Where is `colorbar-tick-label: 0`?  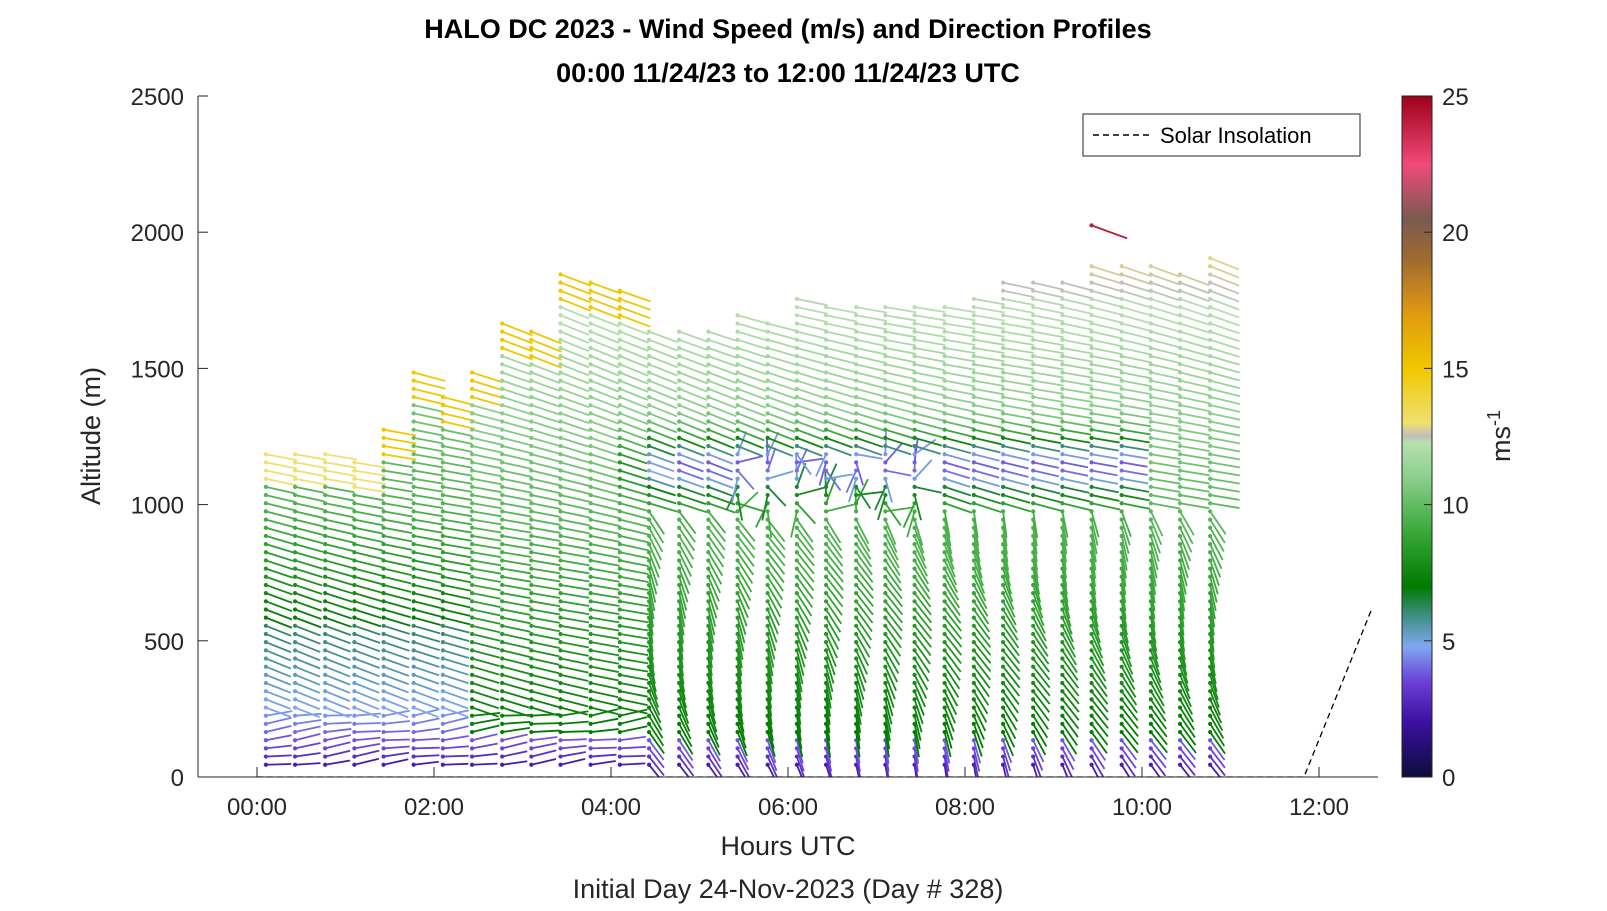
colorbar-tick-label: 0 is located at coordinates (1448, 778).